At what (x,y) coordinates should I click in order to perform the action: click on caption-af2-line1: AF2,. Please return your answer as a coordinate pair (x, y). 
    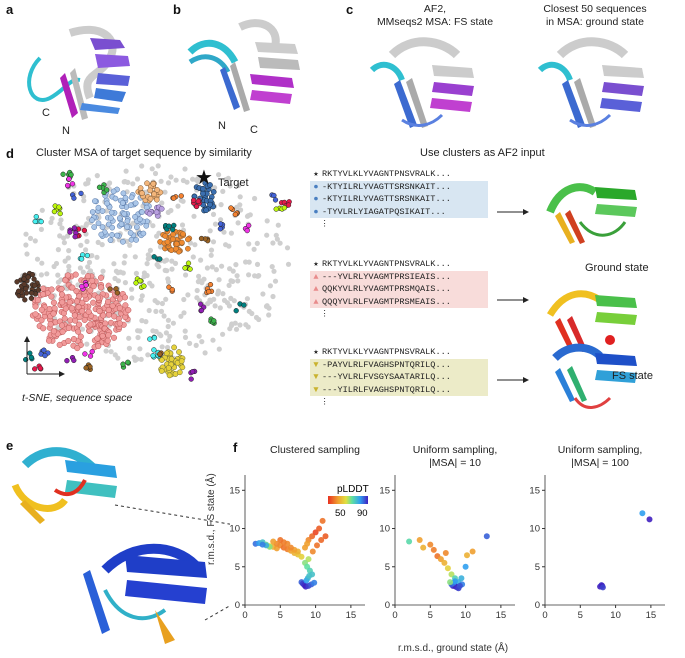
    Looking at the image, I should click on (435, 9).